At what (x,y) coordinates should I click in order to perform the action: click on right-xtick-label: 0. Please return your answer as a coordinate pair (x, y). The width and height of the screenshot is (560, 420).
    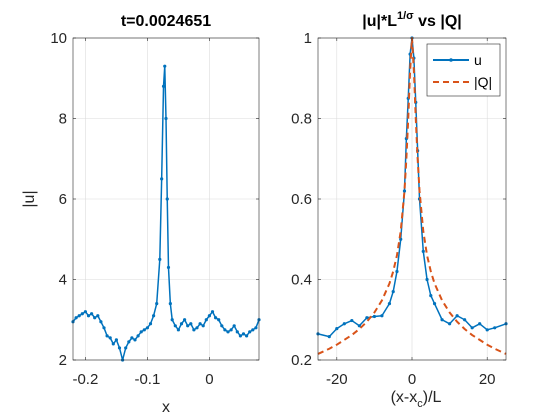
    Looking at the image, I should click on (412, 379).